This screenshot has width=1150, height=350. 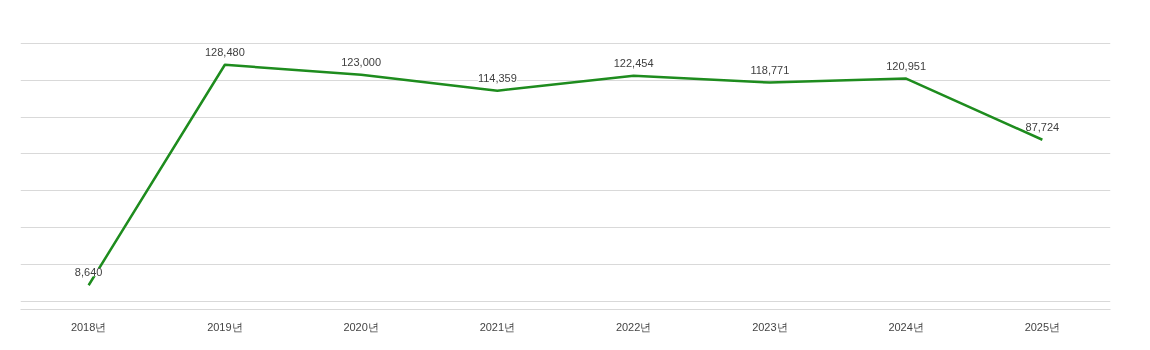 I want to click on x-tick-label: 2024년, so click(x=906, y=326).